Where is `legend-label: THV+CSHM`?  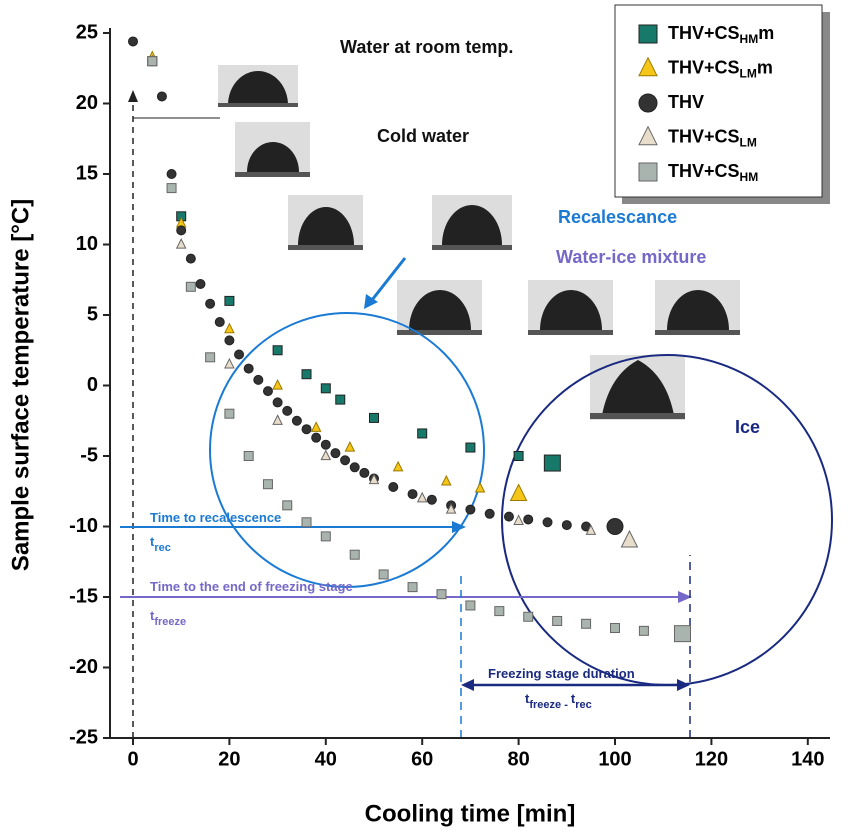
legend-label: THV+CSHM is located at coordinates (713, 172).